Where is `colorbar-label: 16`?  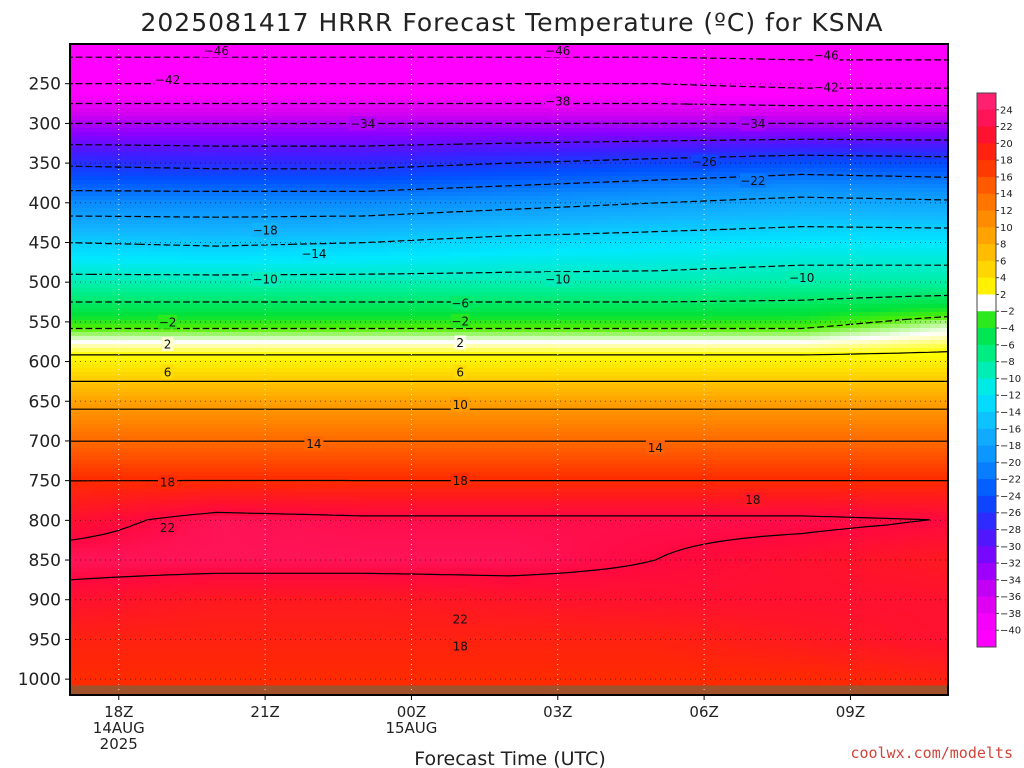 colorbar-label: 16 is located at coordinates (1006, 177).